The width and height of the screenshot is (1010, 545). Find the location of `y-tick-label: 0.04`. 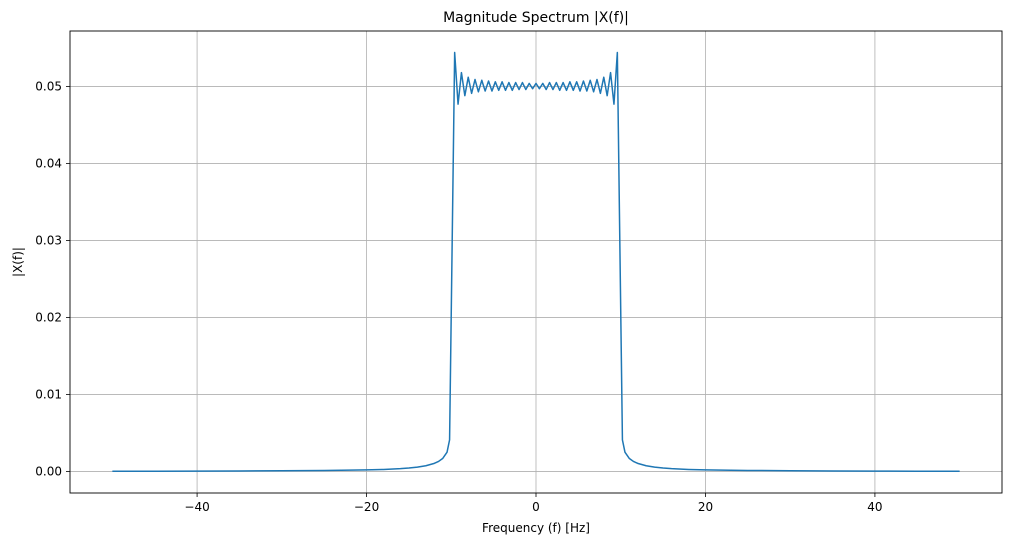

y-tick-label: 0.04 is located at coordinates (48, 163).